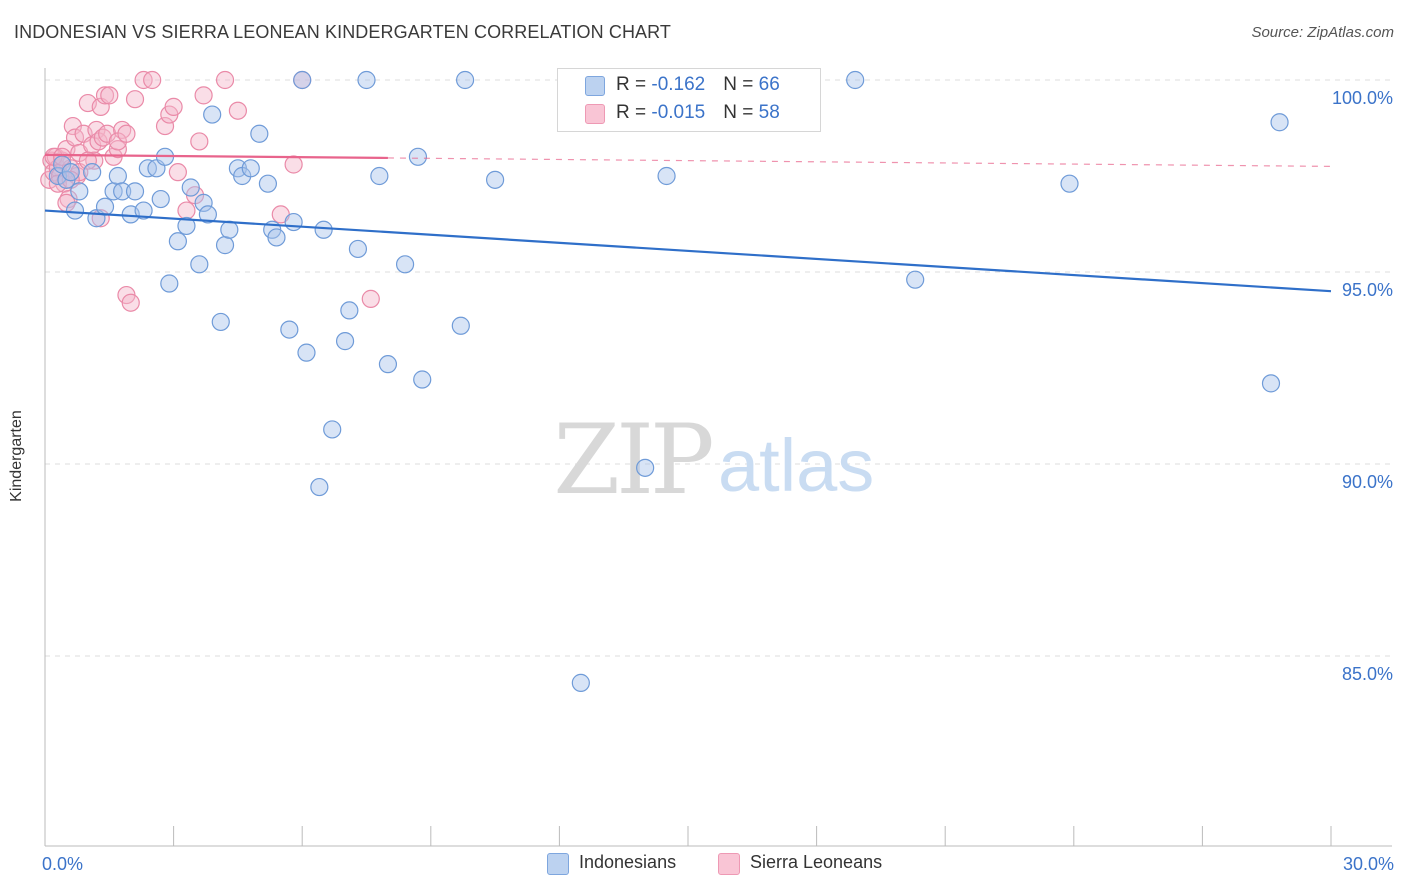 This screenshot has height=892, width=1406. I want to click on bottom-legend-swatch-blue, so click(558, 864).